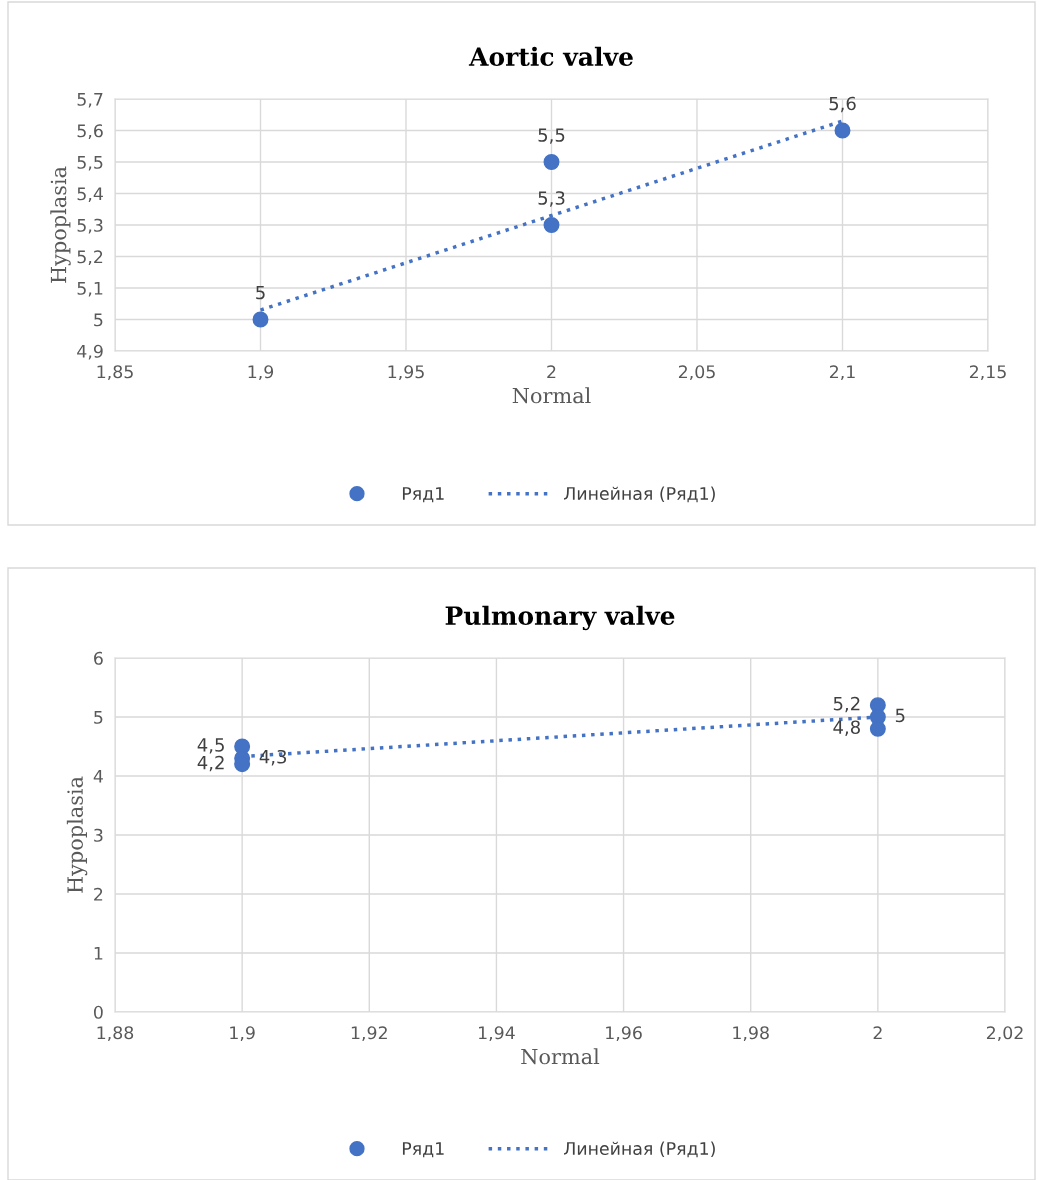 Image resolution: width=1039 pixels, height=1180 pixels. I want to click on x-tick-label: 1,98, so click(751, 1034).